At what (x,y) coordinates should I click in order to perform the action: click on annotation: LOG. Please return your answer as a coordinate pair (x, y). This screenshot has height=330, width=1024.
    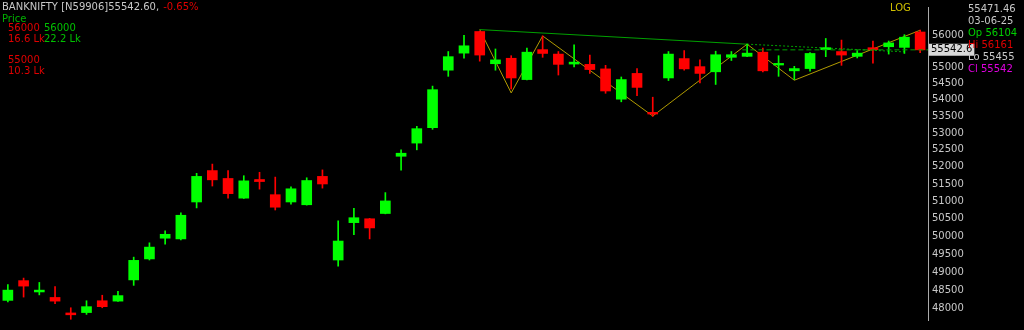
    Looking at the image, I should click on (900, 7).